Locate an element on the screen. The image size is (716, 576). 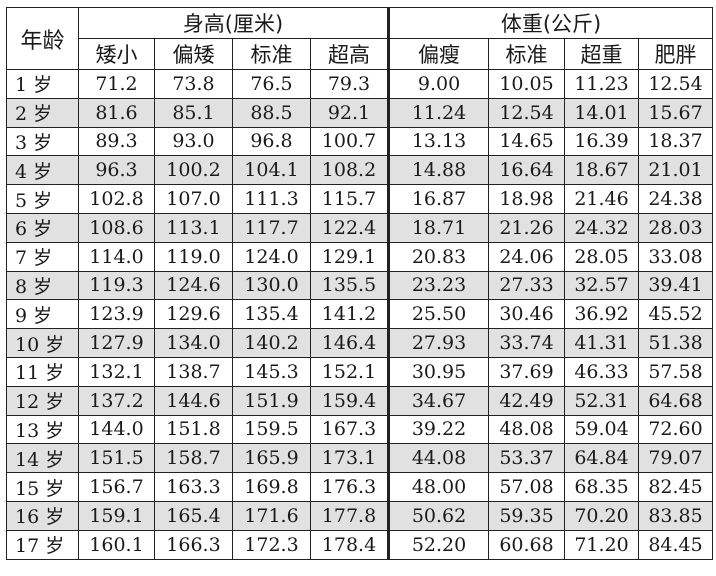
weight-cell: 10.05 is located at coordinates (527, 84).